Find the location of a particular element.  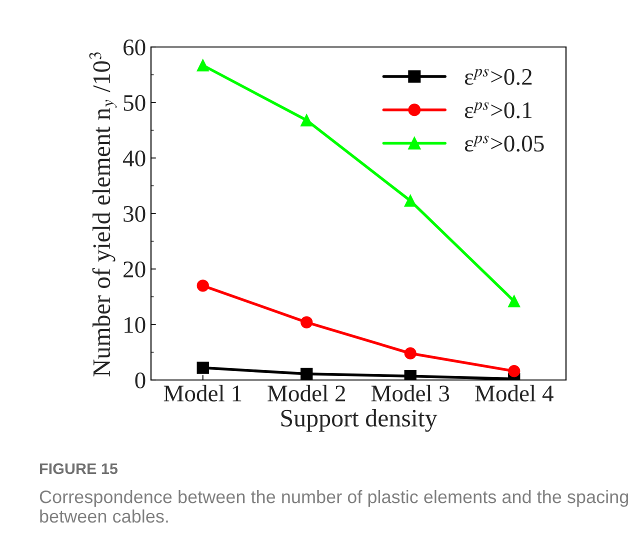

text: Correspondence between the number of plastic elements and the spacing between cables. is located at coordinates (334, 506).